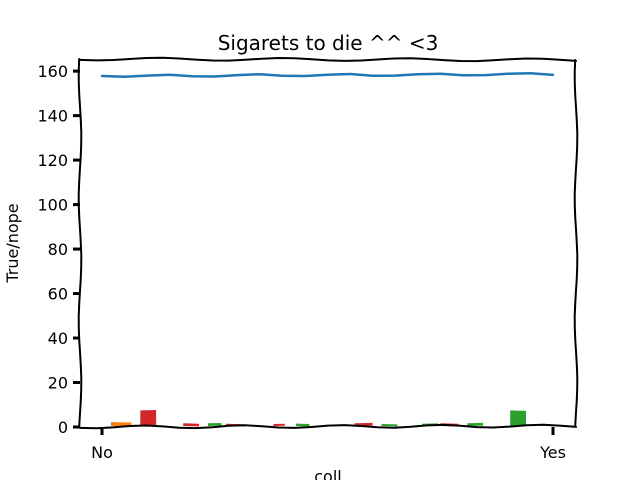 This screenshot has width=640, height=480. What do you see at coordinates (63, 427) in the screenshot?
I see `y-tick-label-0: 0` at bounding box center [63, 427].